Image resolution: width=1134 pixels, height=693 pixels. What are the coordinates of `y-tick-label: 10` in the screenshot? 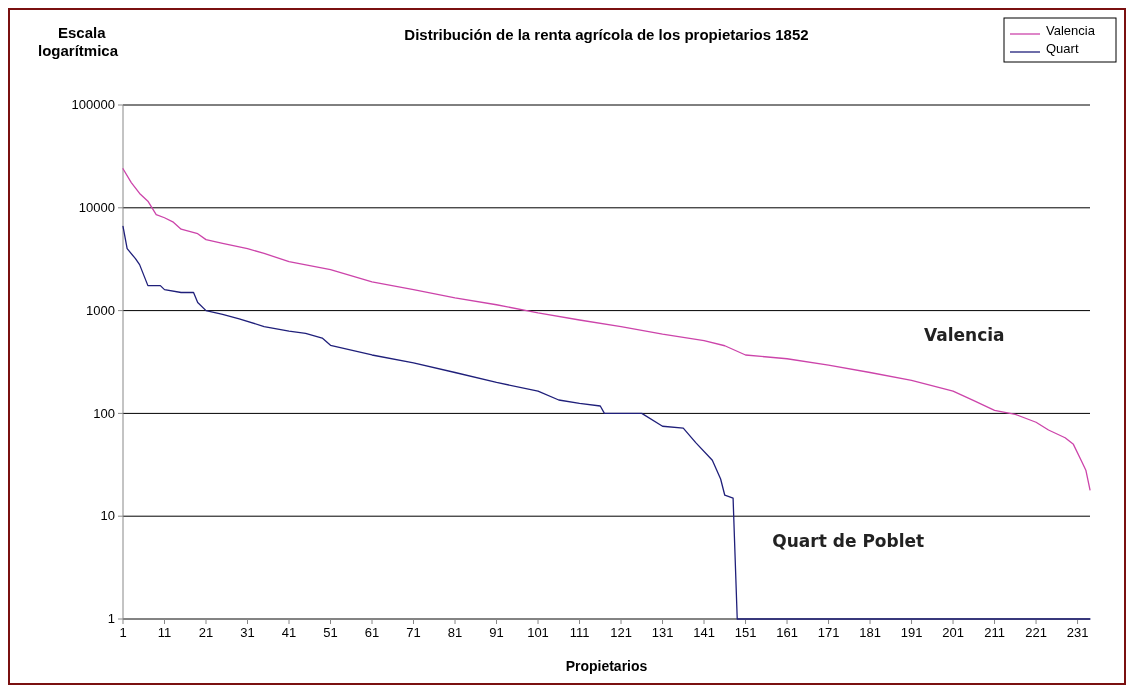 It's located at (107, 516).